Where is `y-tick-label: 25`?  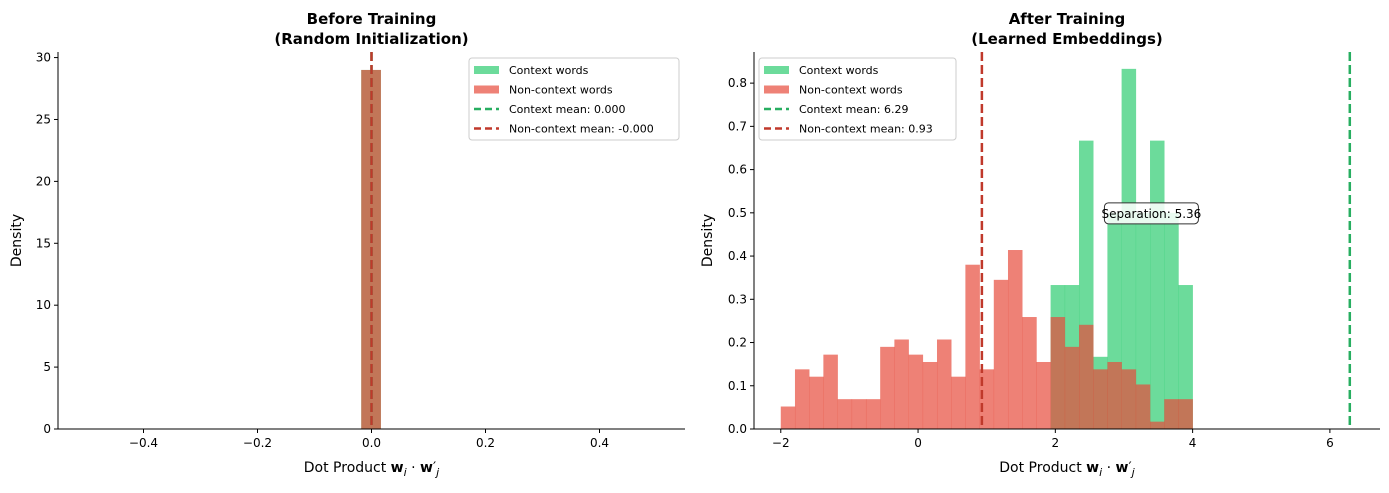
y-tick-label: 25 is located at coordinates (43, 119).